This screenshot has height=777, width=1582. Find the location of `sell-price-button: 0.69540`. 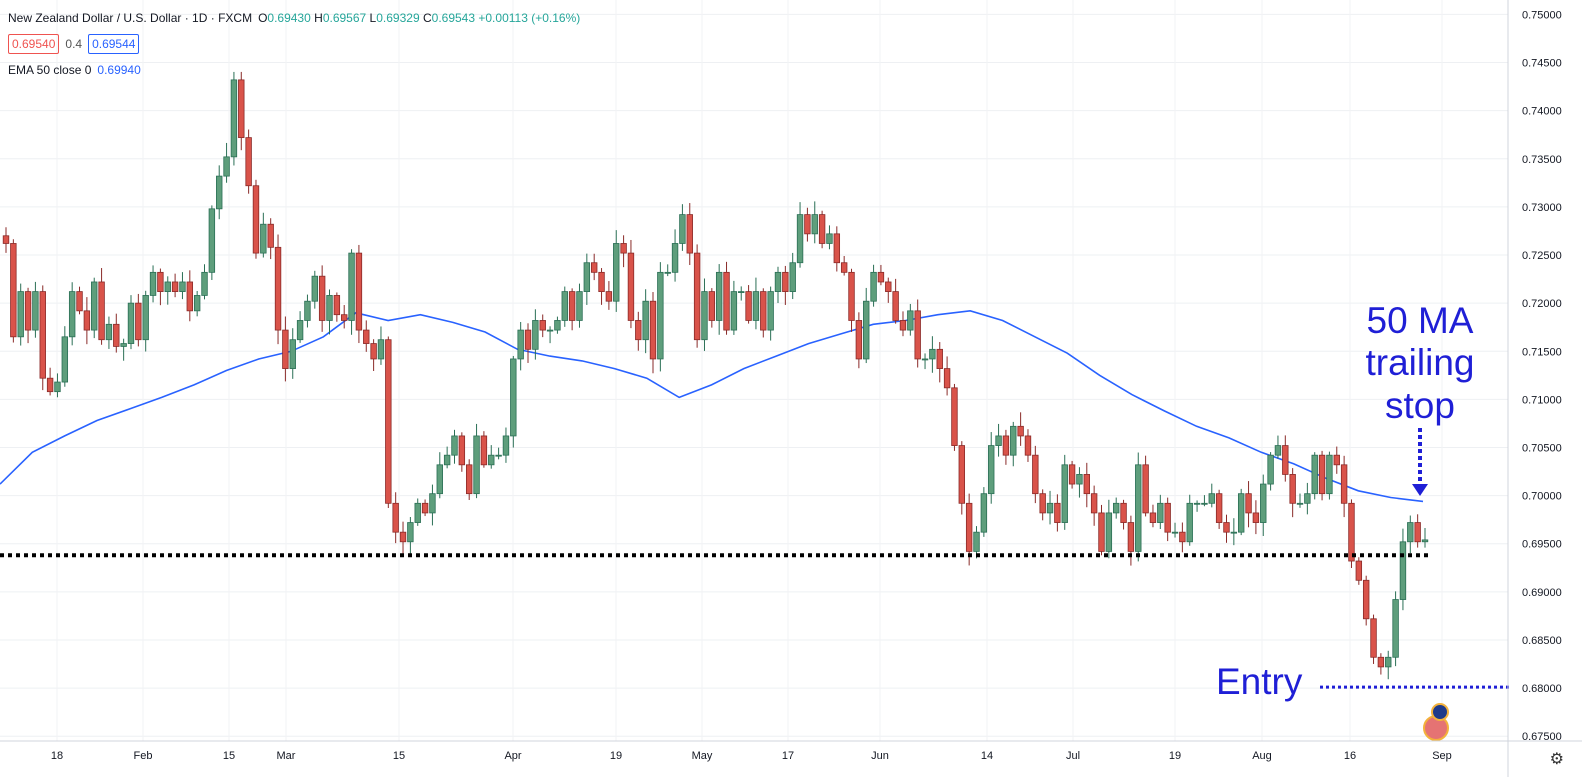

sell-price-button: 0.69540 is located at coordinates (34, 44).